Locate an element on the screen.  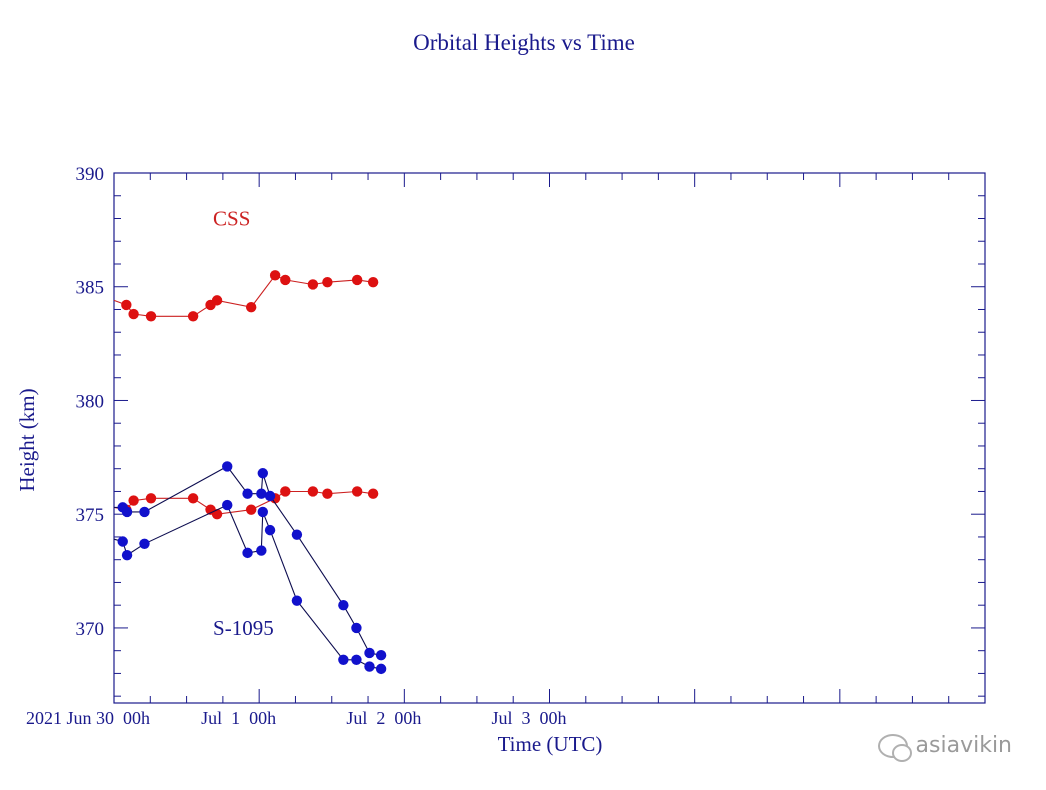
x-tick-label: Jul 3 00h is located at coordinates (529, 718).